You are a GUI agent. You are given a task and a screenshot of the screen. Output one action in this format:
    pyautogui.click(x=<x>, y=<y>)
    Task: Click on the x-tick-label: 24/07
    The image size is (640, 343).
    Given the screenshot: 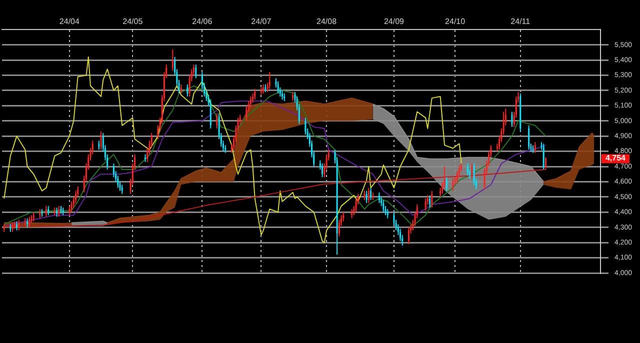 What is the action you would take?
    pyautogui.click(x=261, y=21)
    